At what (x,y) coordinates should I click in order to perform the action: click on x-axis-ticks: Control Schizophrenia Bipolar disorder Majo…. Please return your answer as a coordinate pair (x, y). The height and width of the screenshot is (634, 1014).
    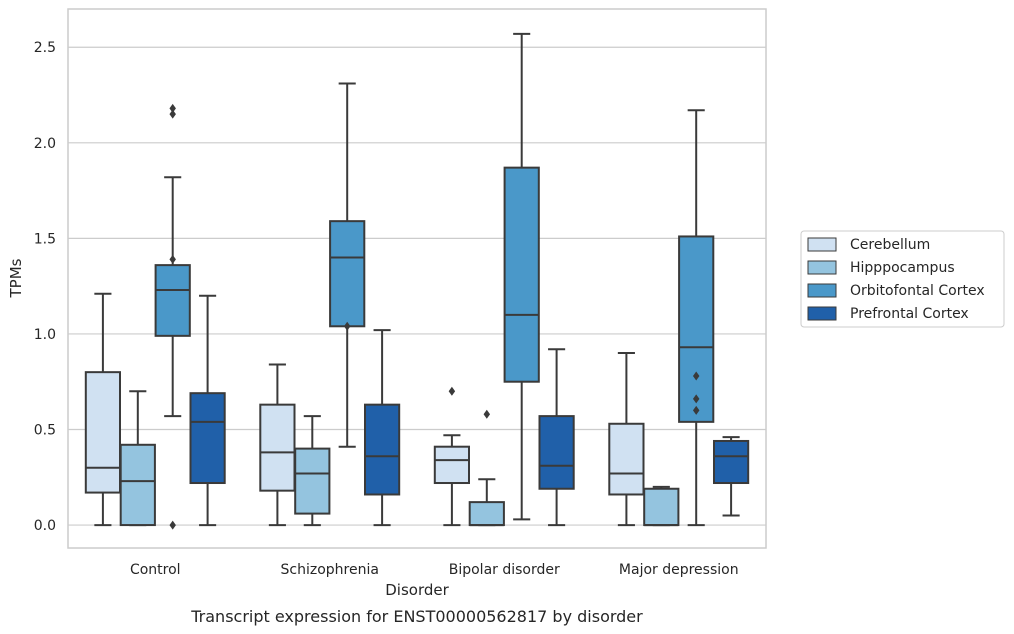
    Looking at the image, I should click on (434, 570).